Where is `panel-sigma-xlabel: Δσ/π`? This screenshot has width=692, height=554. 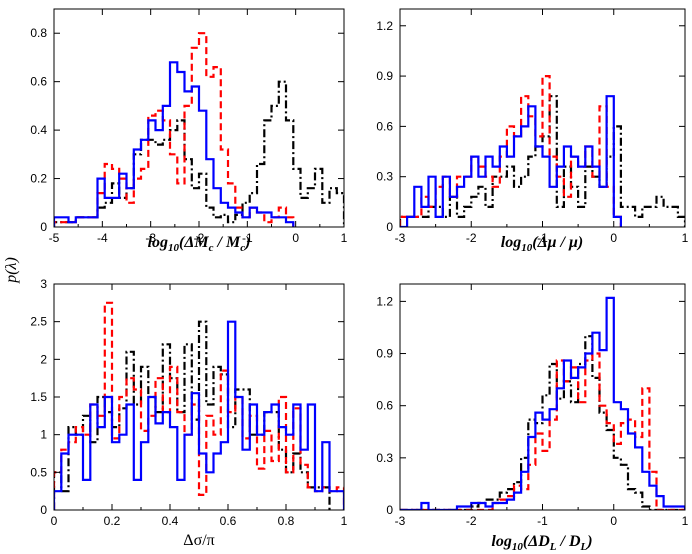 panel-sigma-xlabel: Δσ/π is located at coordinates (198, 540).